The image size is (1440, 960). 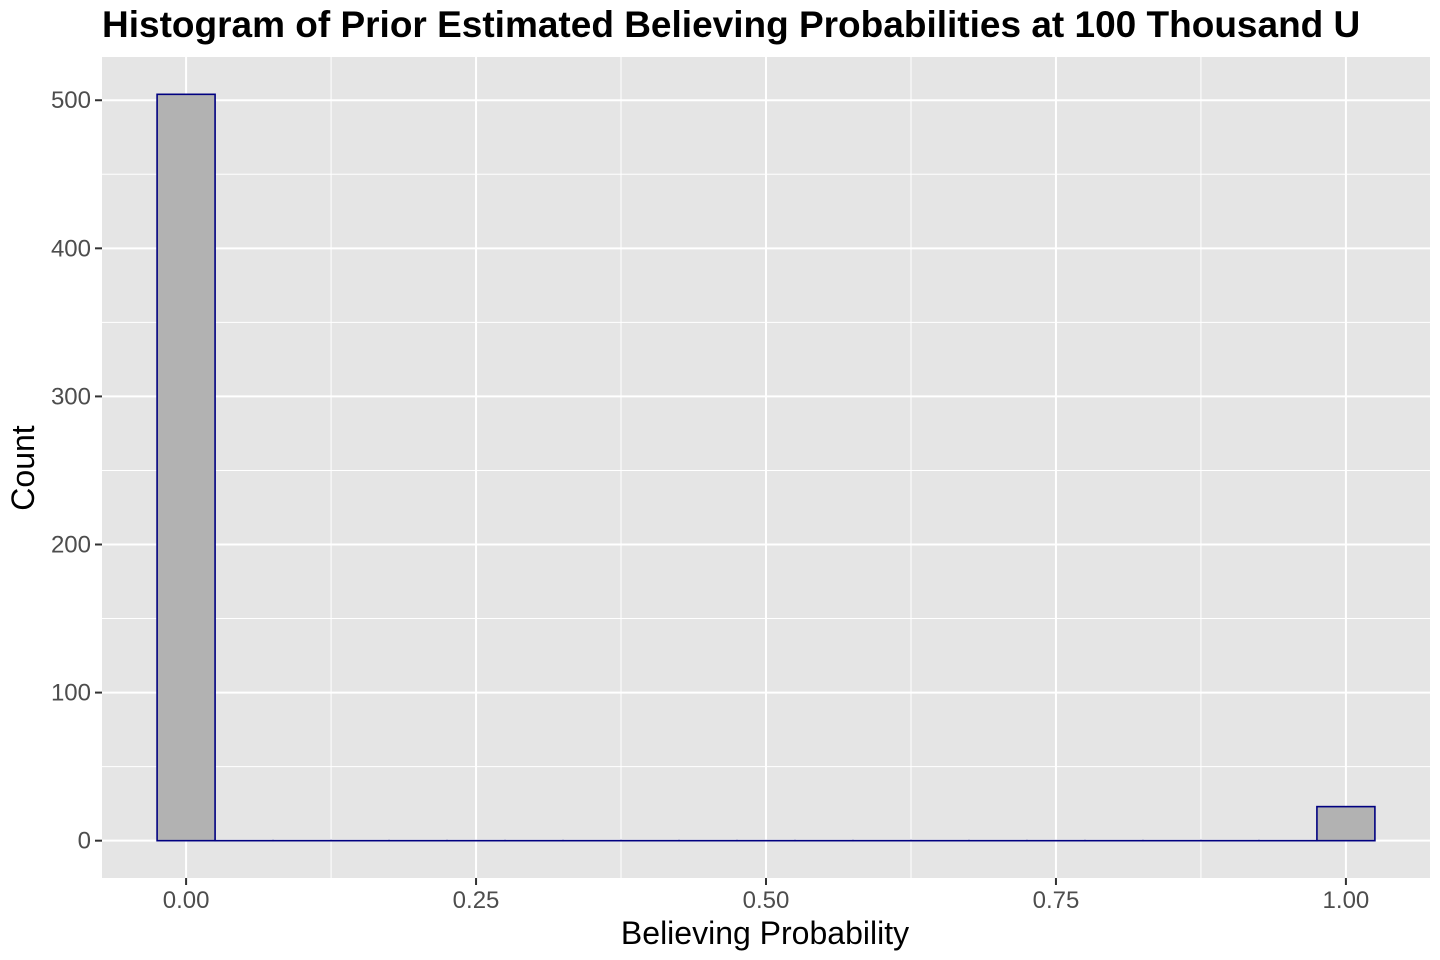 I want to click on x-tick-label: 0.50, so click(x=766, y=900).